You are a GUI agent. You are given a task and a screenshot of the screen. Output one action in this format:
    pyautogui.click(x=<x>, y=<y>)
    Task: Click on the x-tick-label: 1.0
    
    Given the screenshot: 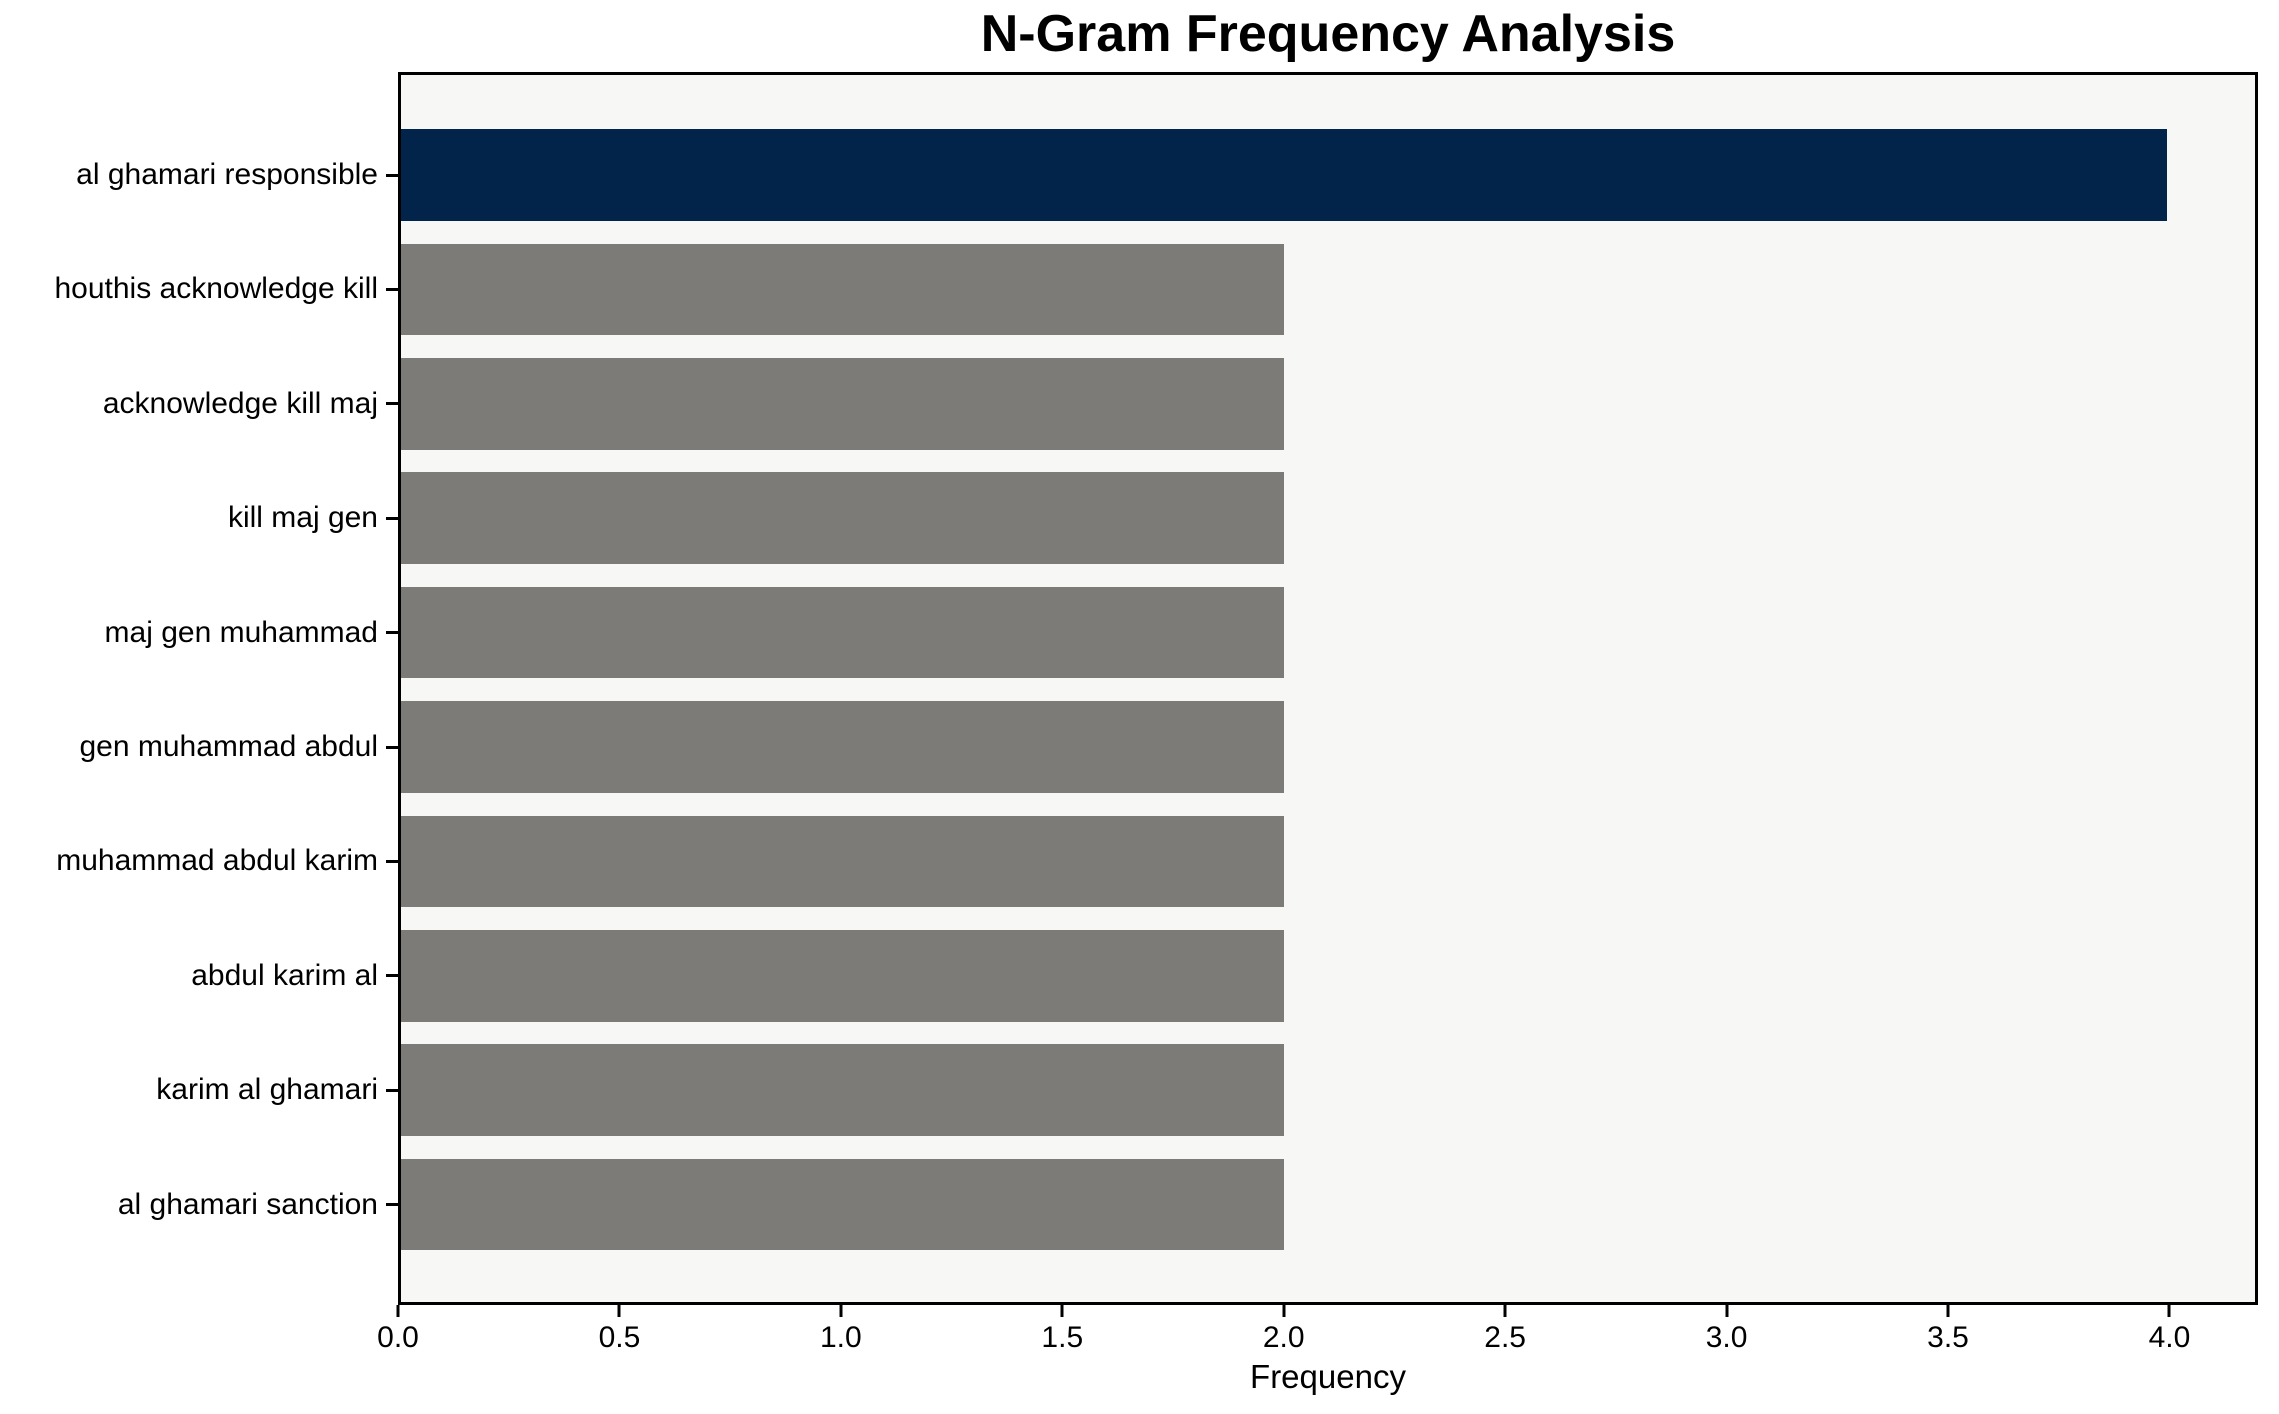 What is the action you would take?
    pyautogui.click(x=840, y=1337)
    